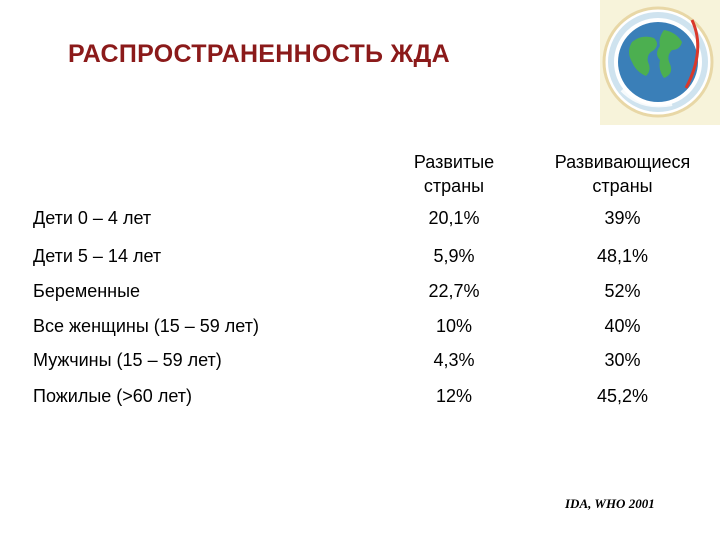  What do you see at coordinates (146, 326) in the screenshot?
I see `row-label: Все женщины (15 – 59 лет)` at bounding box center [146, 326].